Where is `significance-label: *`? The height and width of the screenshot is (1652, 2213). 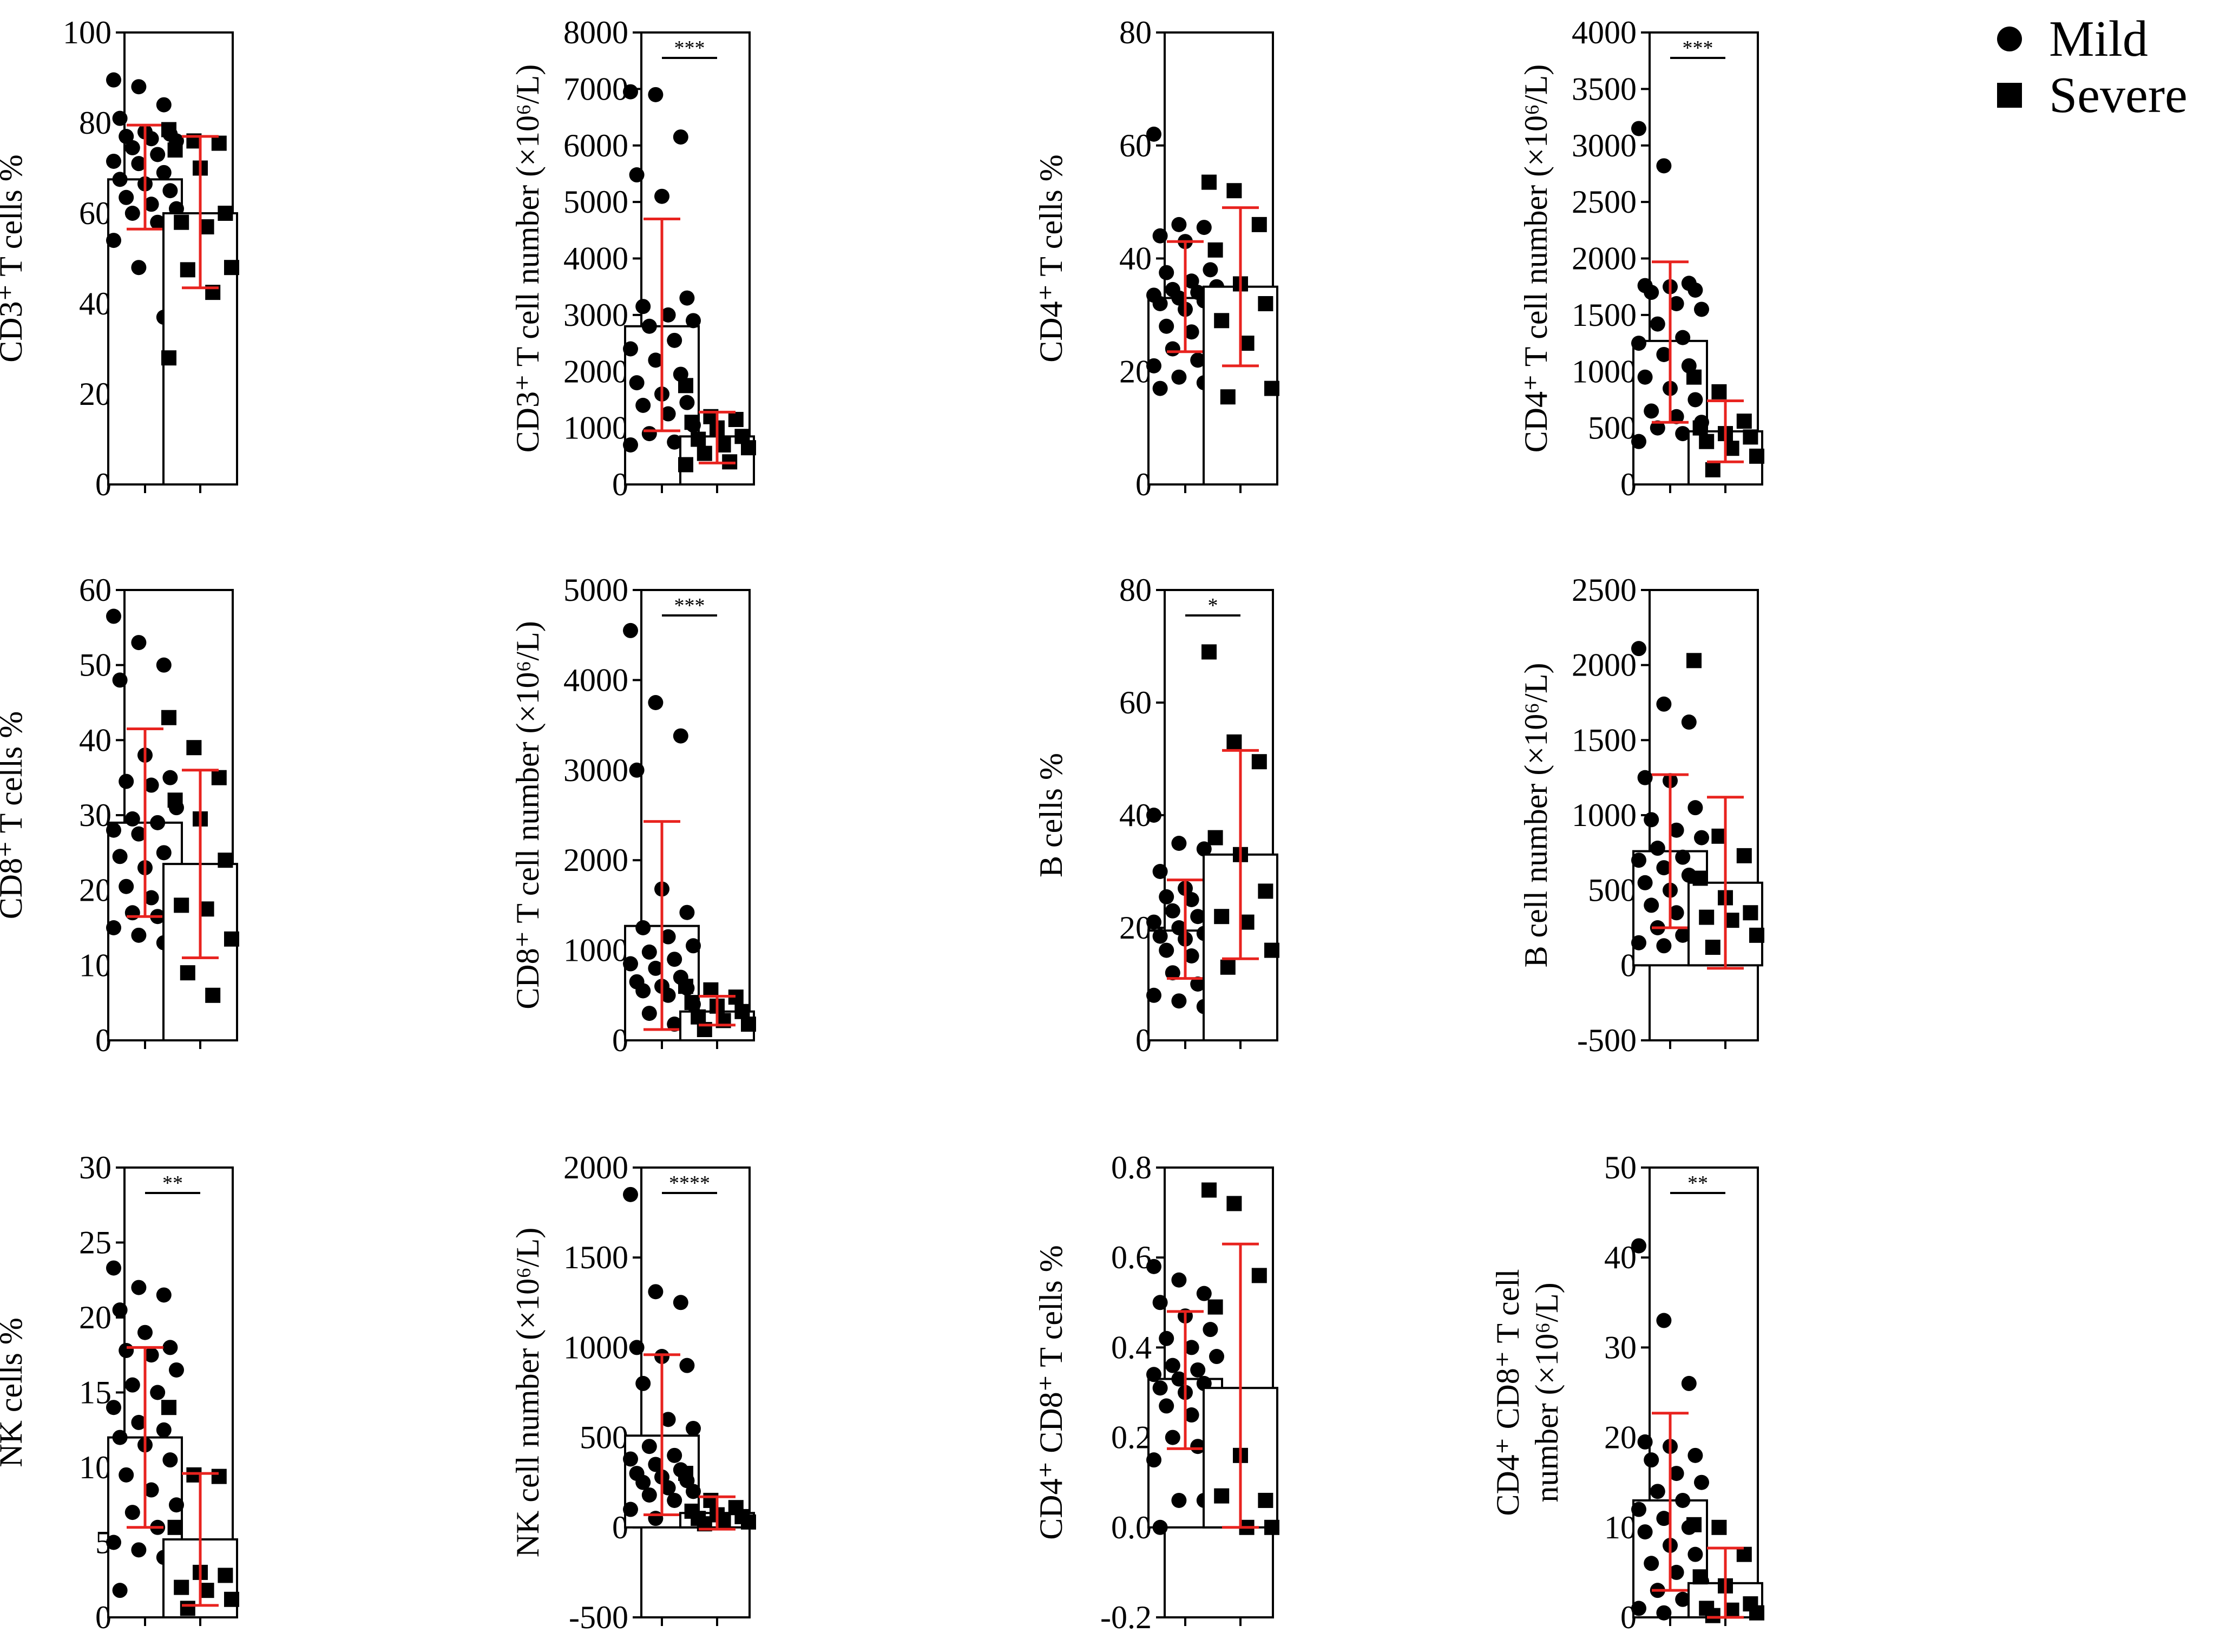 significance-label: * is located at coordinates (1213, 605).